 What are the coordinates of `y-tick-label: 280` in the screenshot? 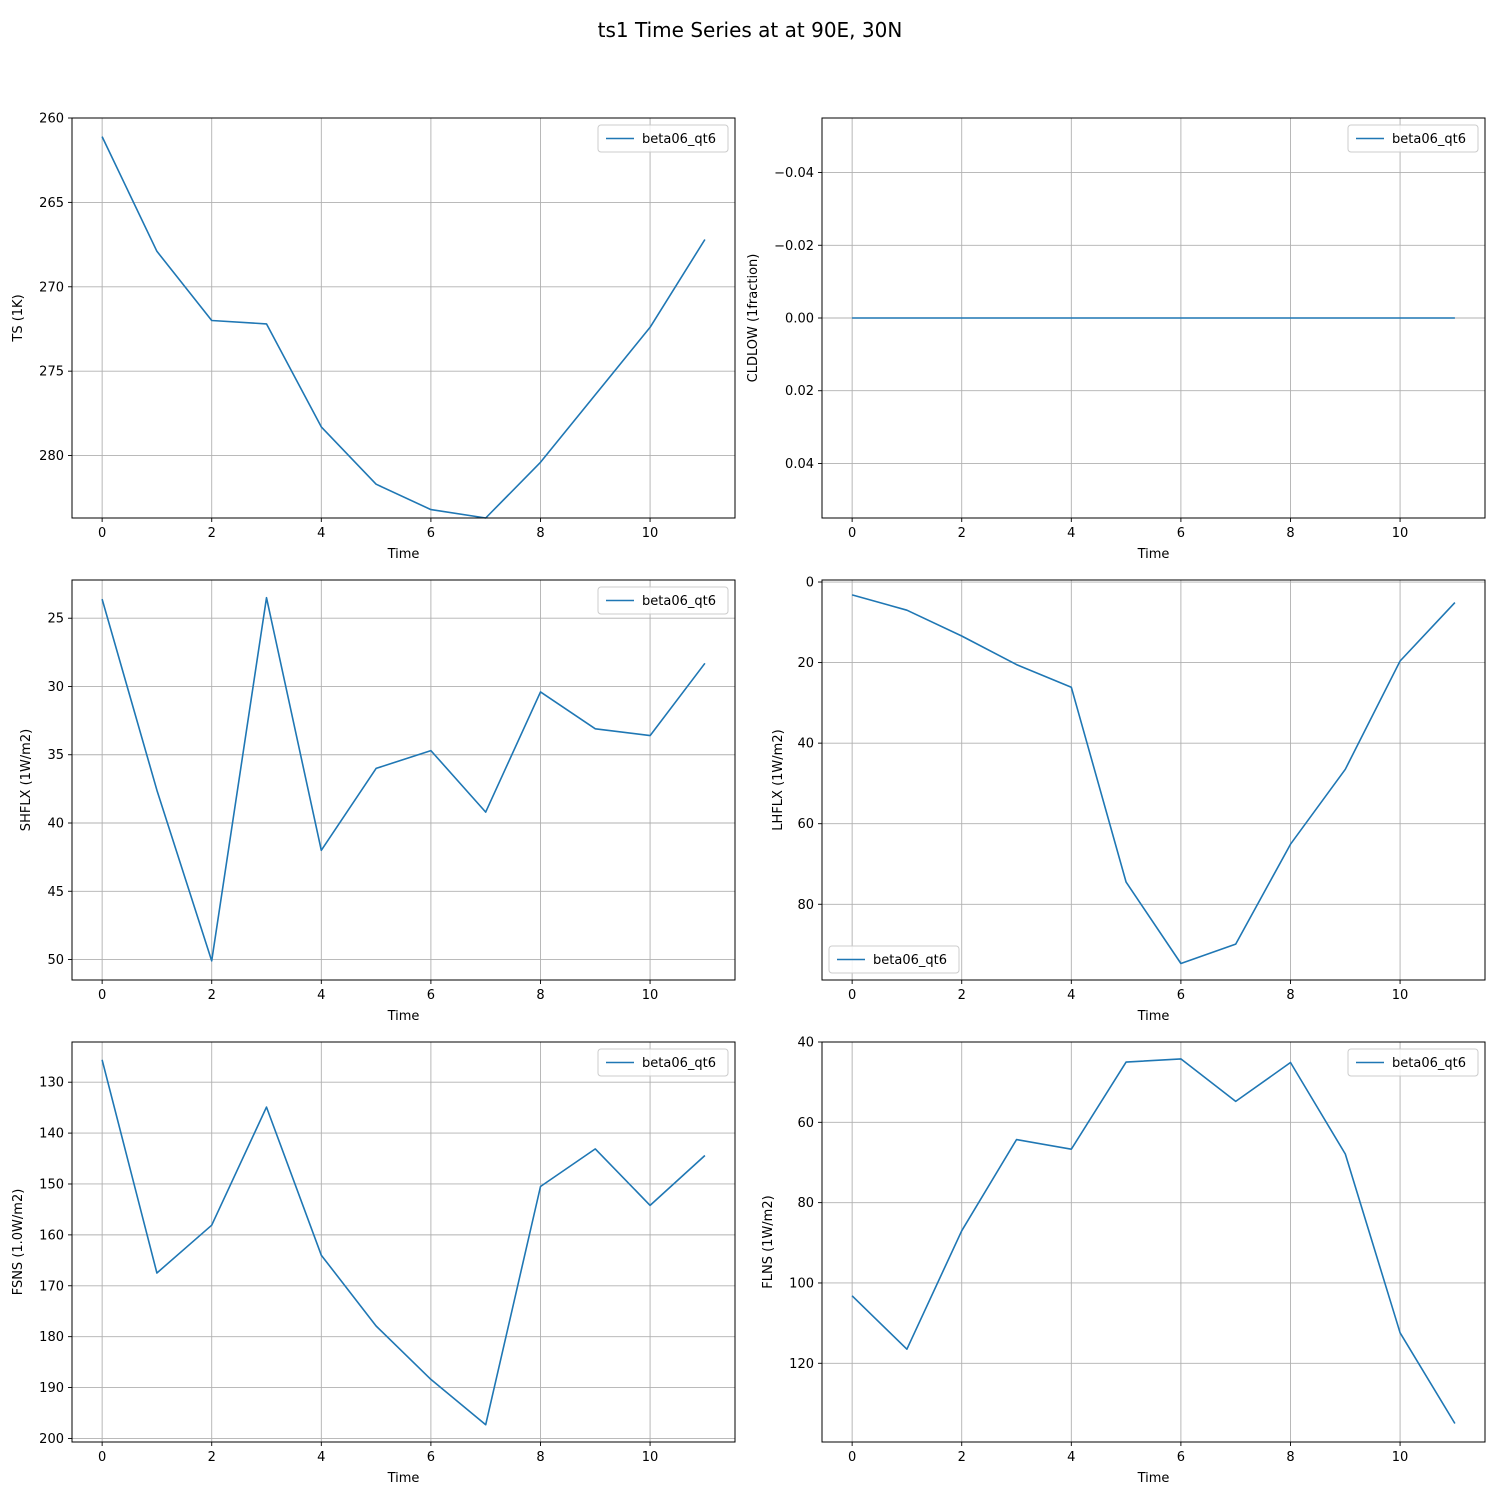 It's located at (51, 456).